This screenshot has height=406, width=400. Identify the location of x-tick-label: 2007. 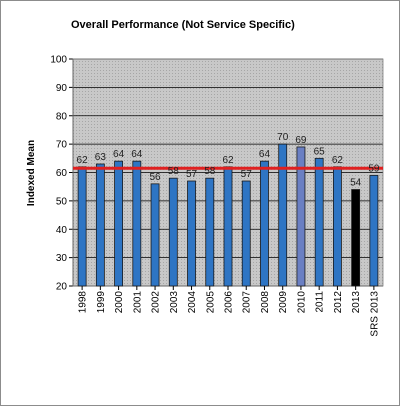
(247, 302).